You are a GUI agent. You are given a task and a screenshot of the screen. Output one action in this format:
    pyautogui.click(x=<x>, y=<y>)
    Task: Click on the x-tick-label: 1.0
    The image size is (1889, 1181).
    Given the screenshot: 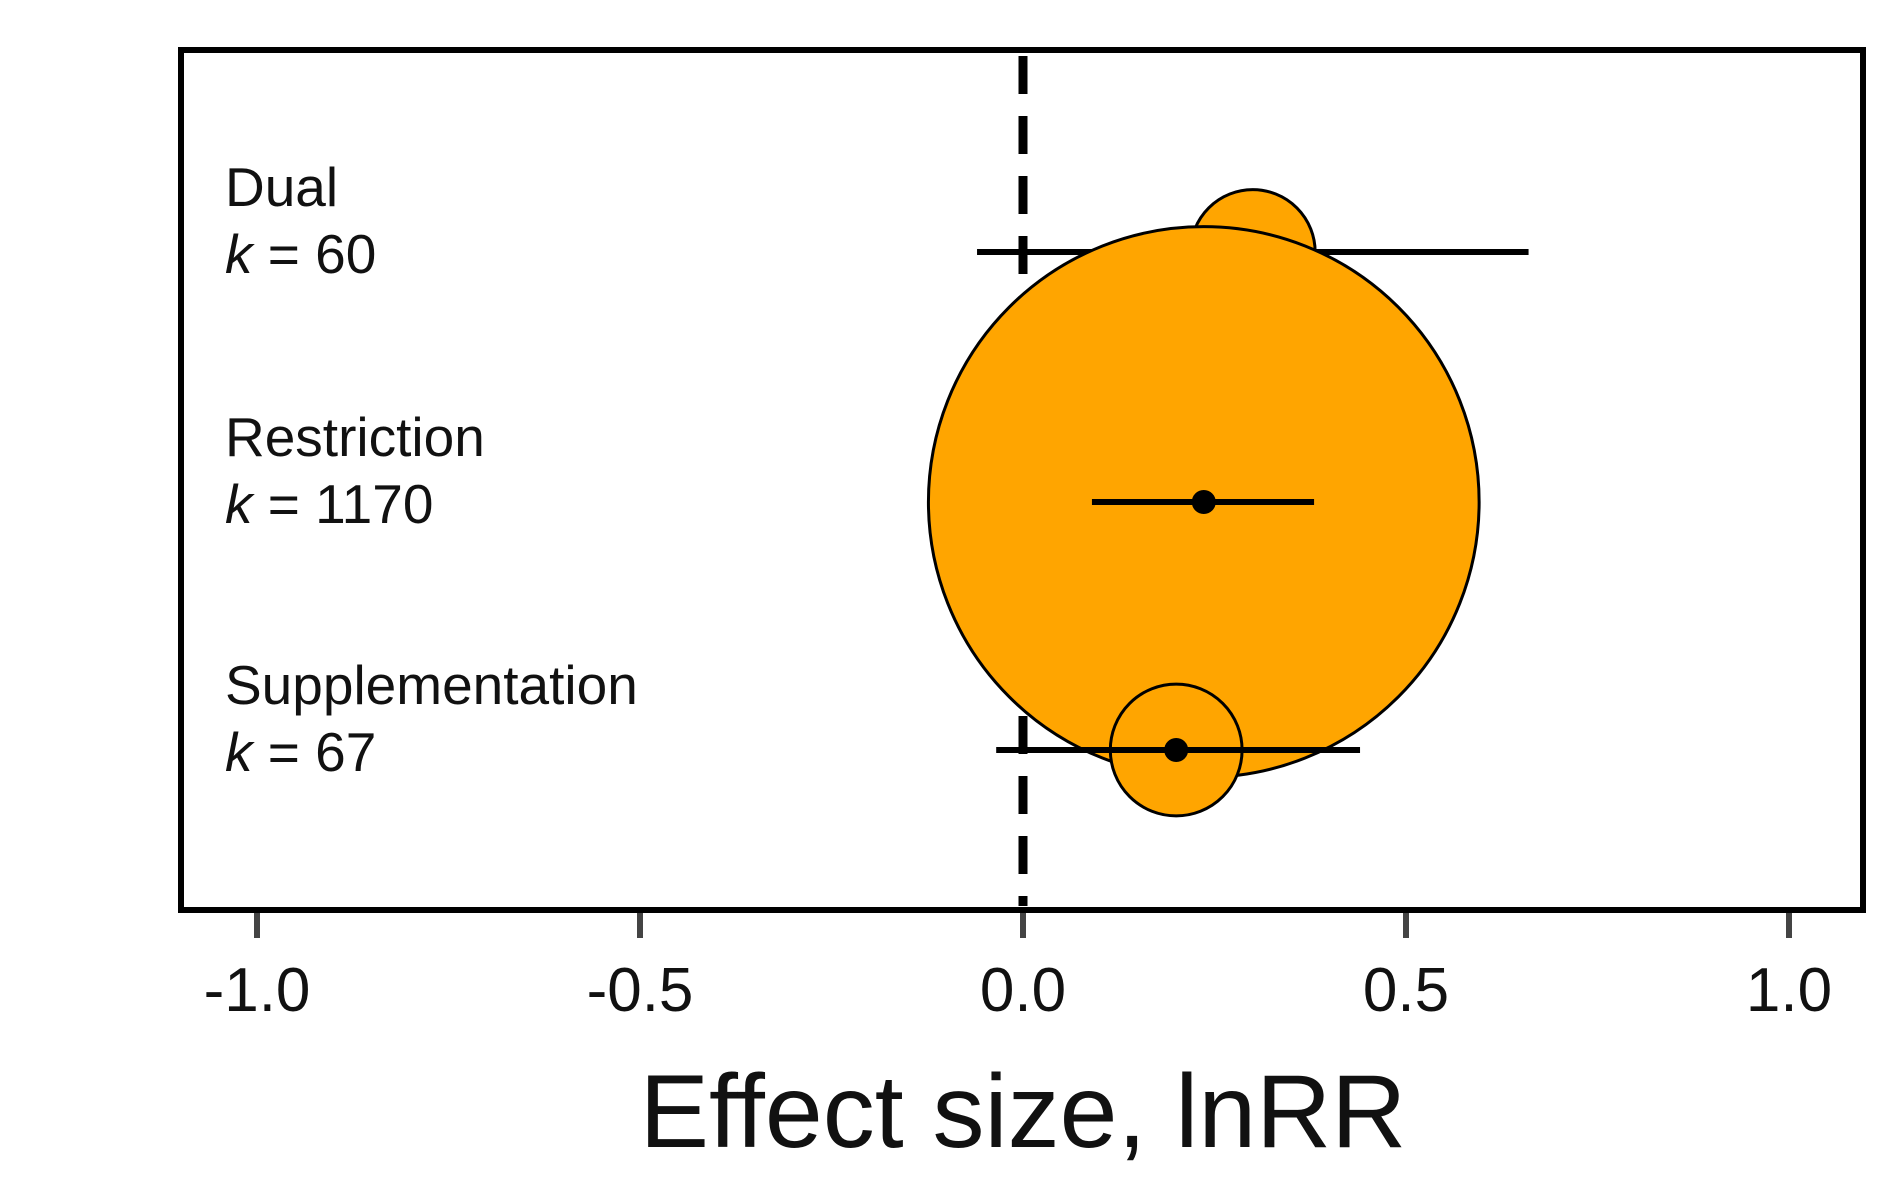 What is the action you would take?
    pyautogui.click(x=1789, y=990)
    